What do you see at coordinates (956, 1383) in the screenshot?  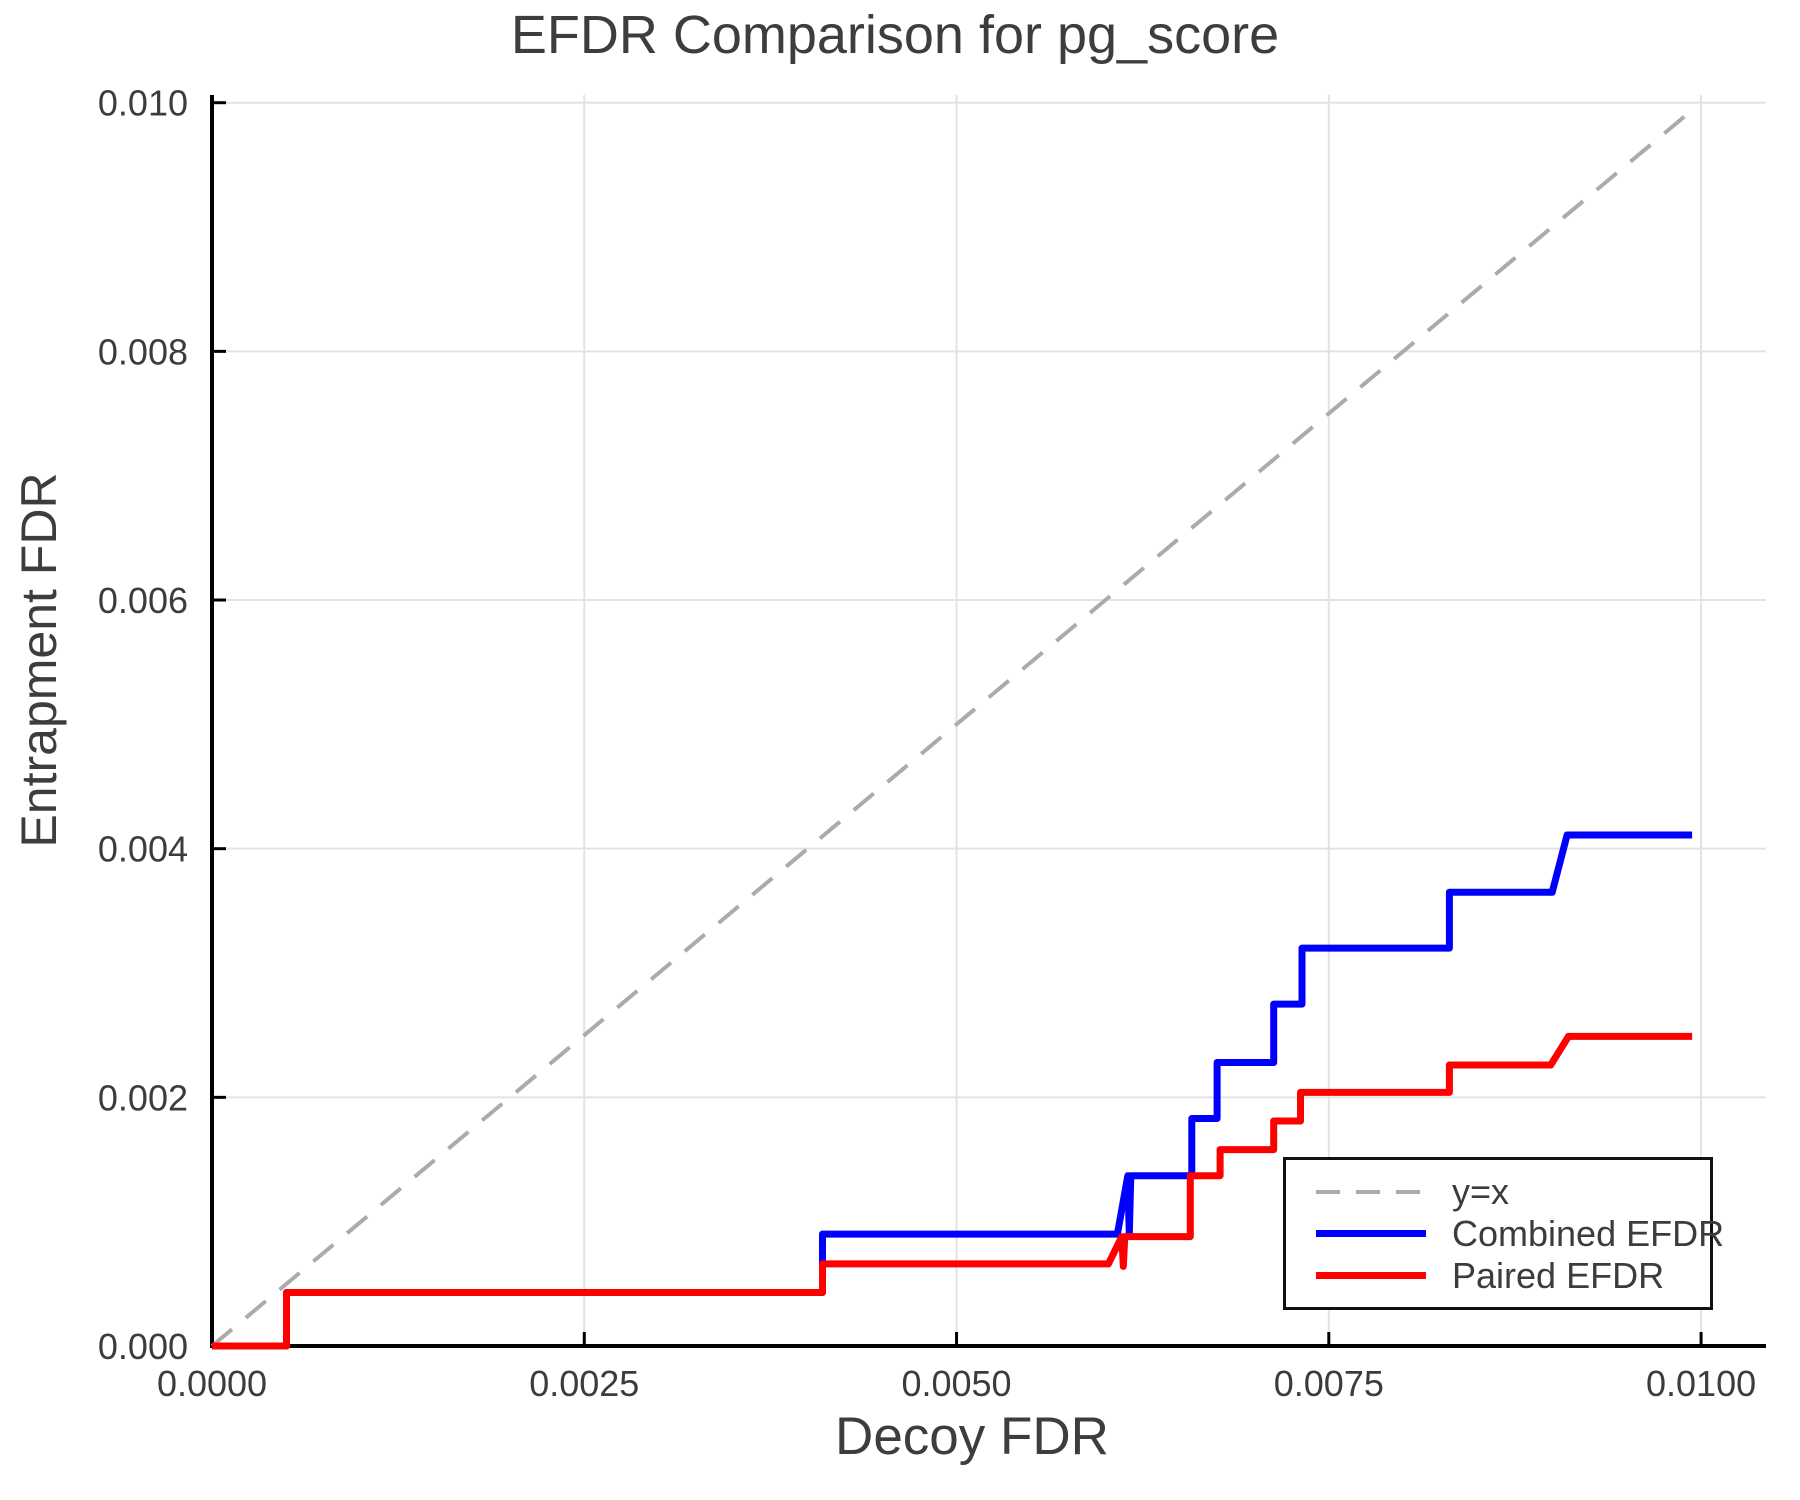 I see `x-tick-label: 0.0050` at bounding box center [956, 1383].